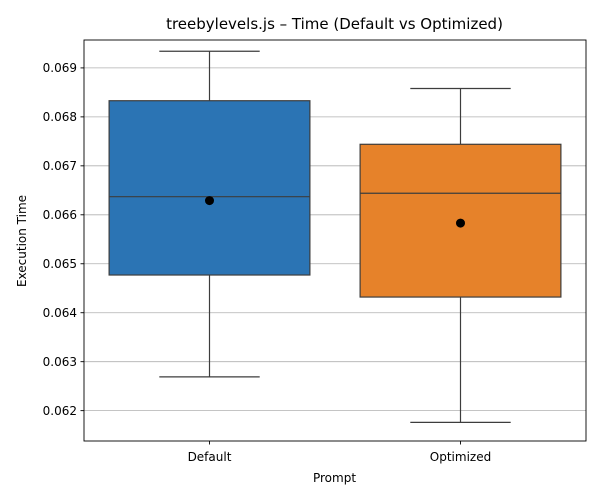 This screenshot has height=500, width=600. I want to click on x-tick-label: Default, so click(210, 457).